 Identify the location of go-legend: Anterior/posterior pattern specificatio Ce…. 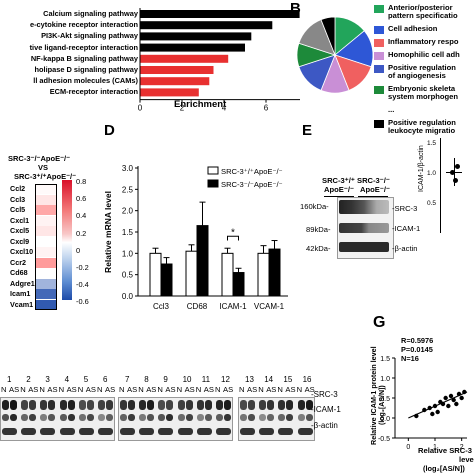
(424, 69).